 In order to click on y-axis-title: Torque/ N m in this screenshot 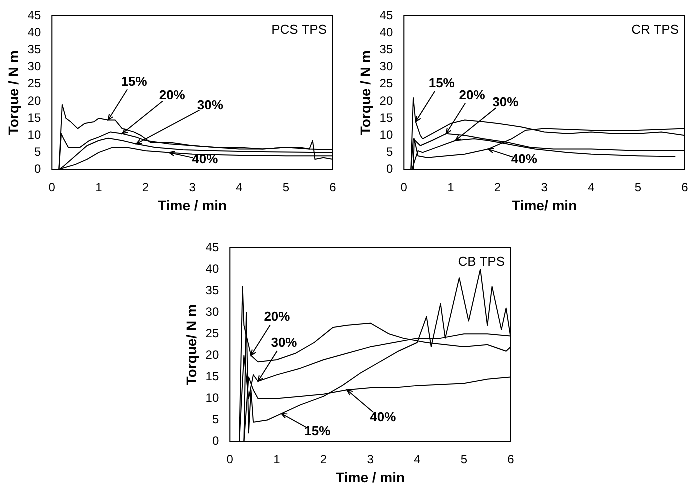, I will do `click(191, 345)`.